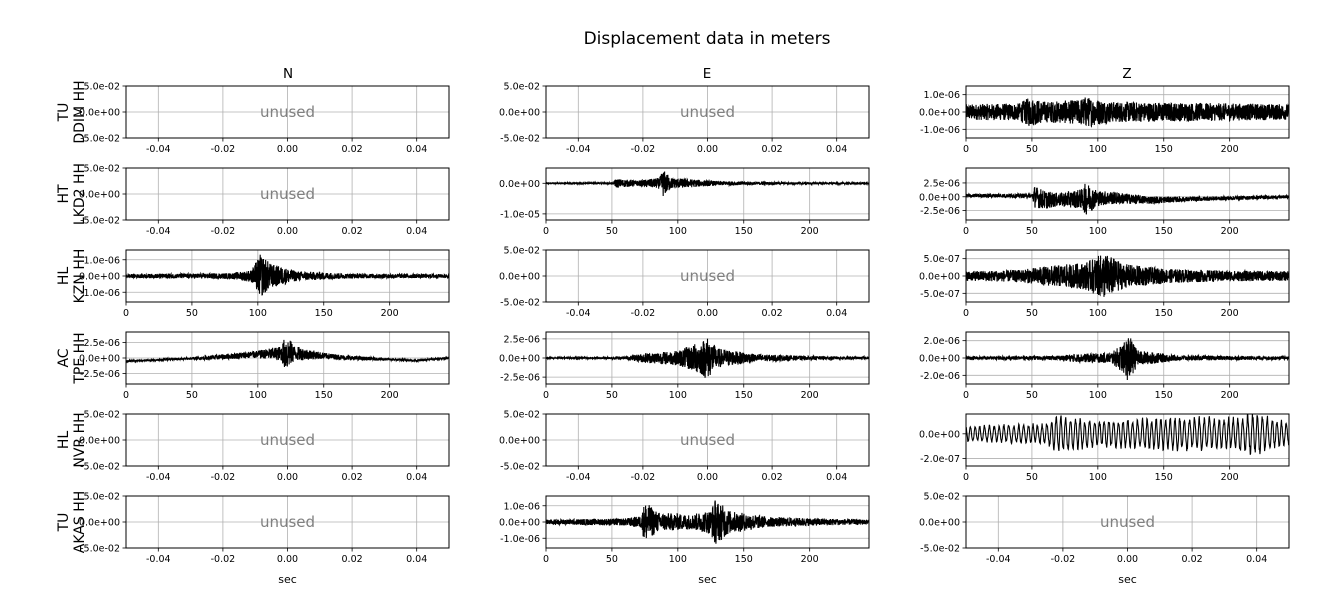  Describe the element at coordinates (942, 183) in the screenshot. I see `y-tick-label: 2.5e-06` at that location.